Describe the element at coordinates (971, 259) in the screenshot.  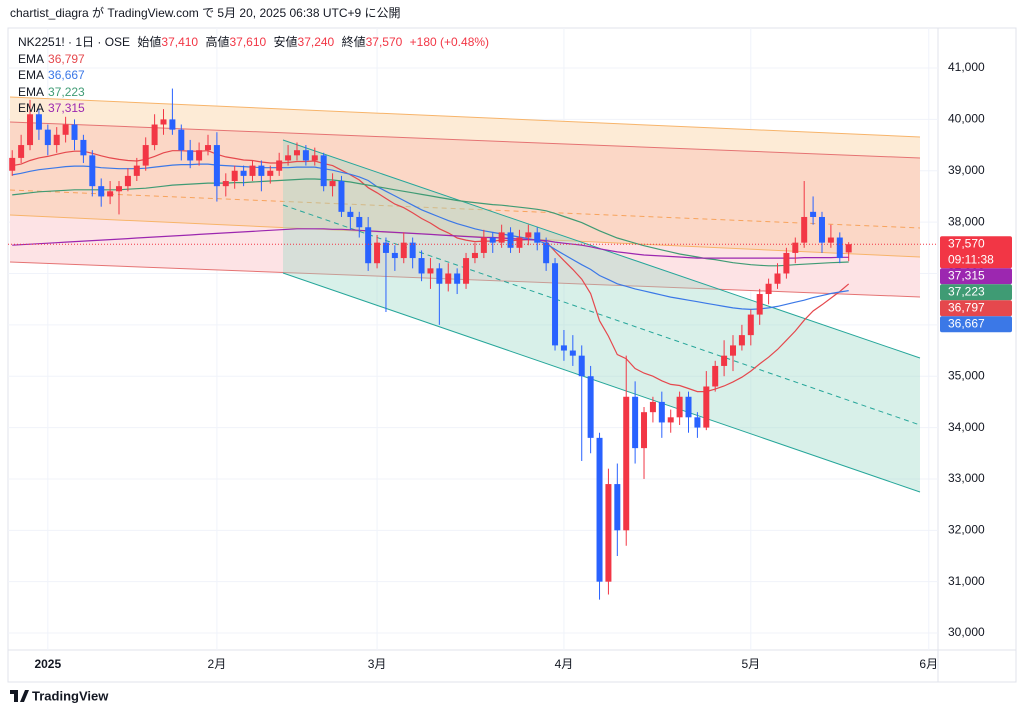
I see `countdown: 09:11:38` at that location.